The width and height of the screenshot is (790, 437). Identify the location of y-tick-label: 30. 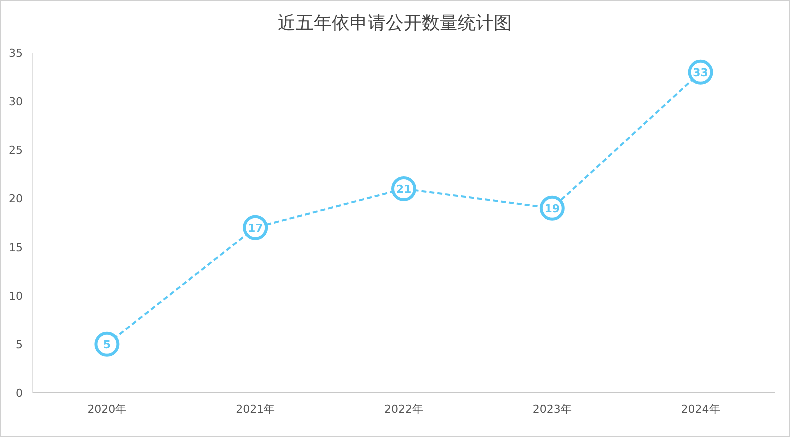
(16, 102).